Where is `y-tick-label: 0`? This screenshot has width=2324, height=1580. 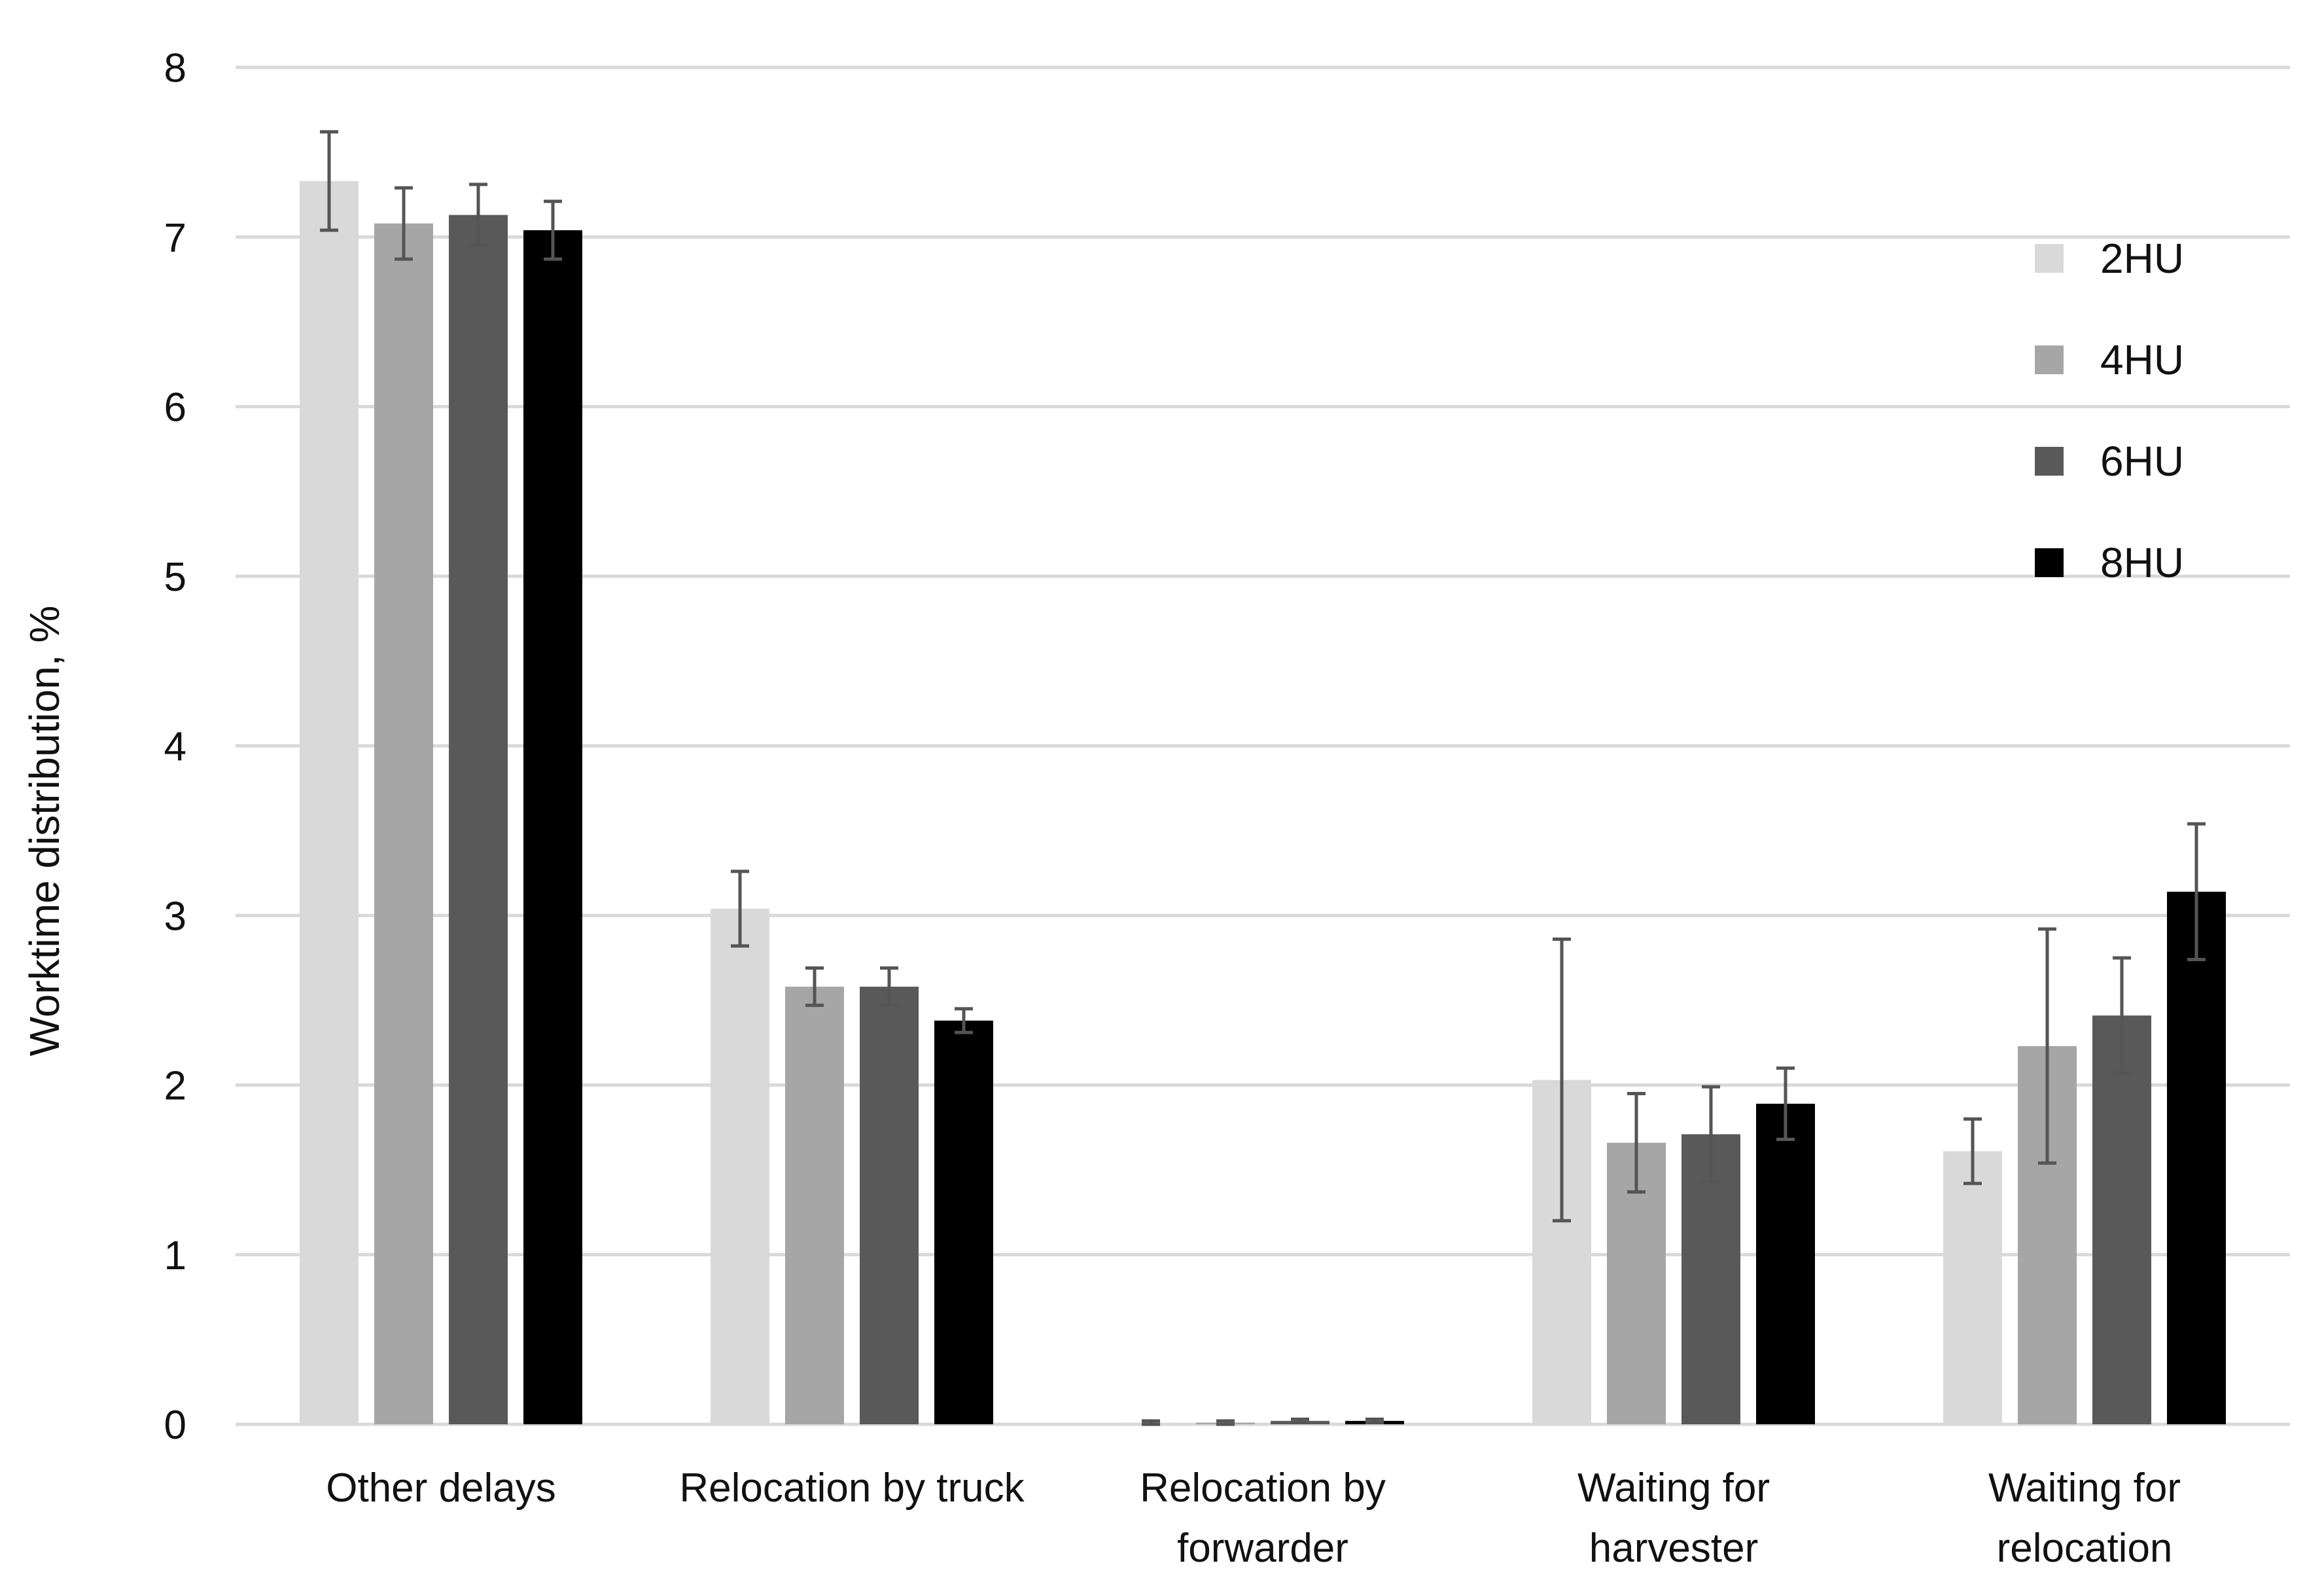
y-tick-label: 0 is located at coordinates (175, 1426).